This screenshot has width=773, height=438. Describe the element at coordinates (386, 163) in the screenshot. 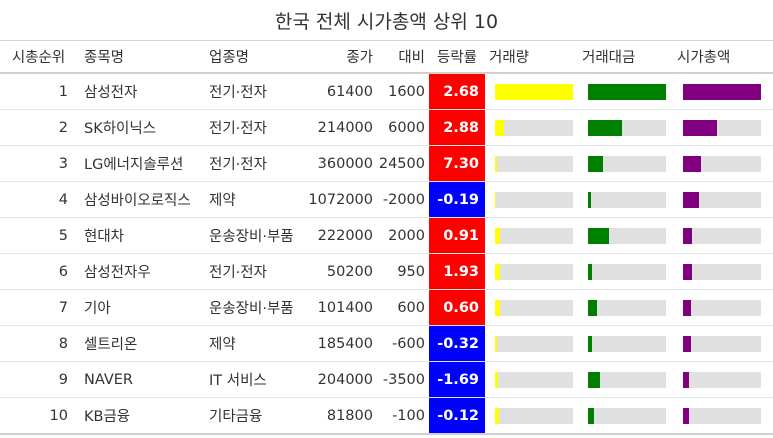

I see `table-row: 3 LG에너지솔루션 전기·전자 360000 24500 7.30` at that location.